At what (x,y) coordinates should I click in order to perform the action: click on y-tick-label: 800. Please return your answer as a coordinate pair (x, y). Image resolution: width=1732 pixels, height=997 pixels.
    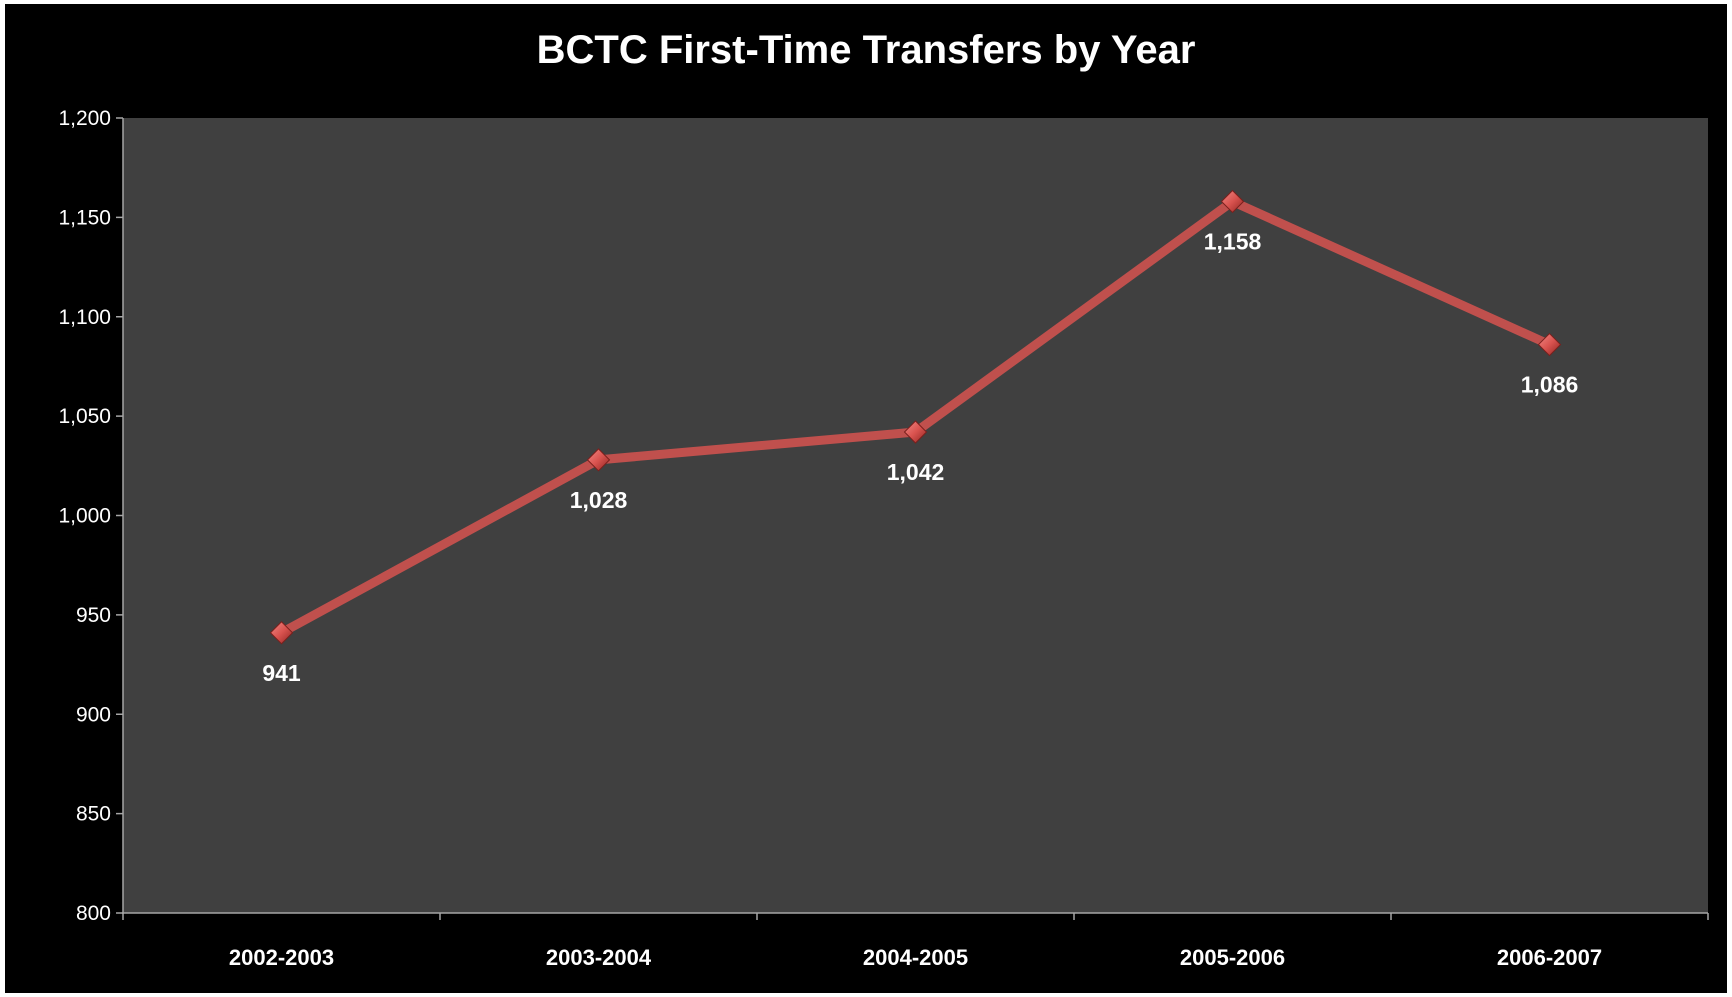
    Looking at the image, I should click on (93, 913).